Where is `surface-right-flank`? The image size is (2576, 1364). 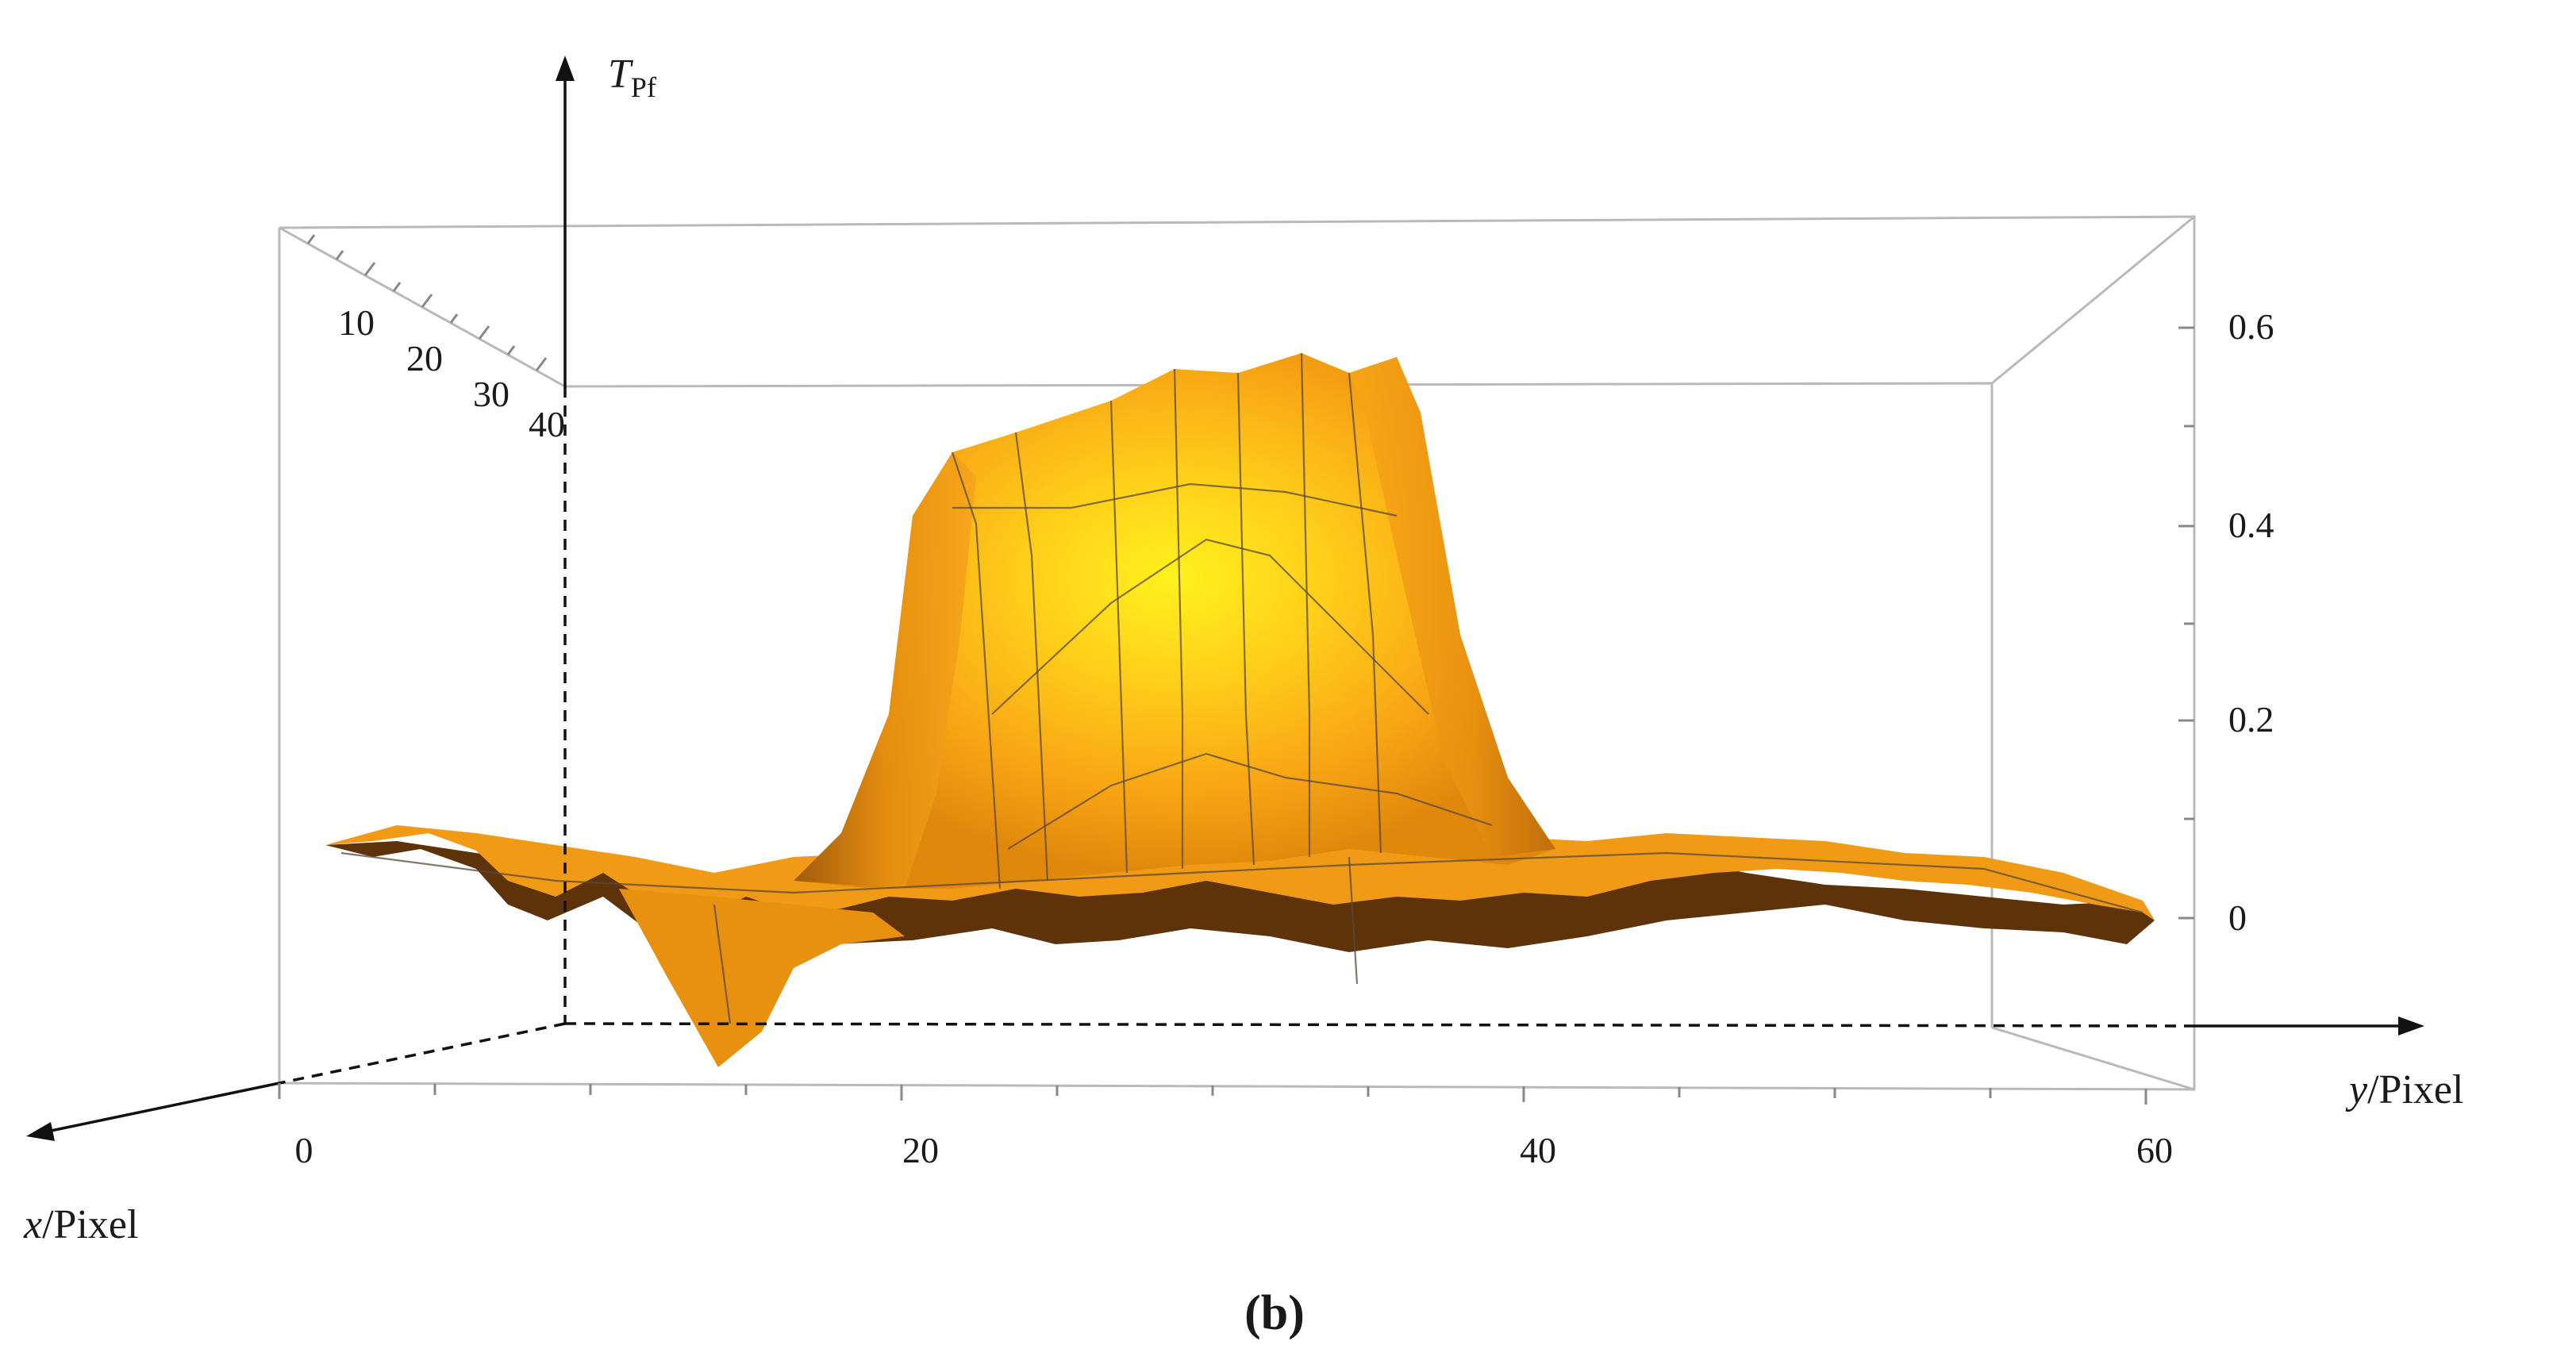
surface-right-flank is located at coordinates (1452, 607).